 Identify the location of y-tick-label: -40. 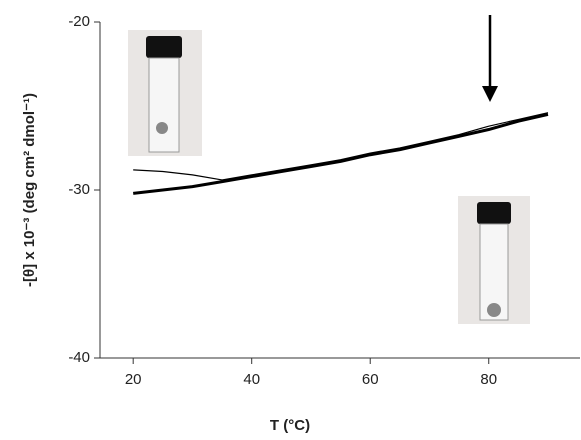
(79, 357).